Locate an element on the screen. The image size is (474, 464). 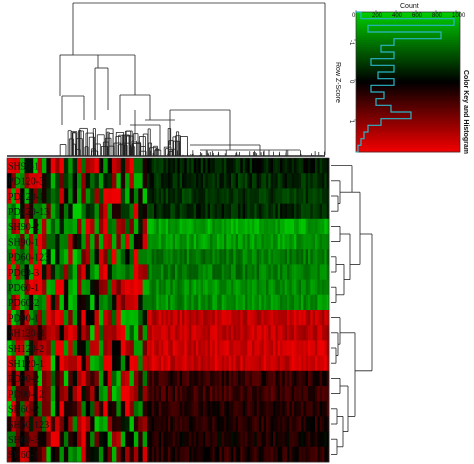
row-label: PD60-2 is located at coordinates (23, 303).